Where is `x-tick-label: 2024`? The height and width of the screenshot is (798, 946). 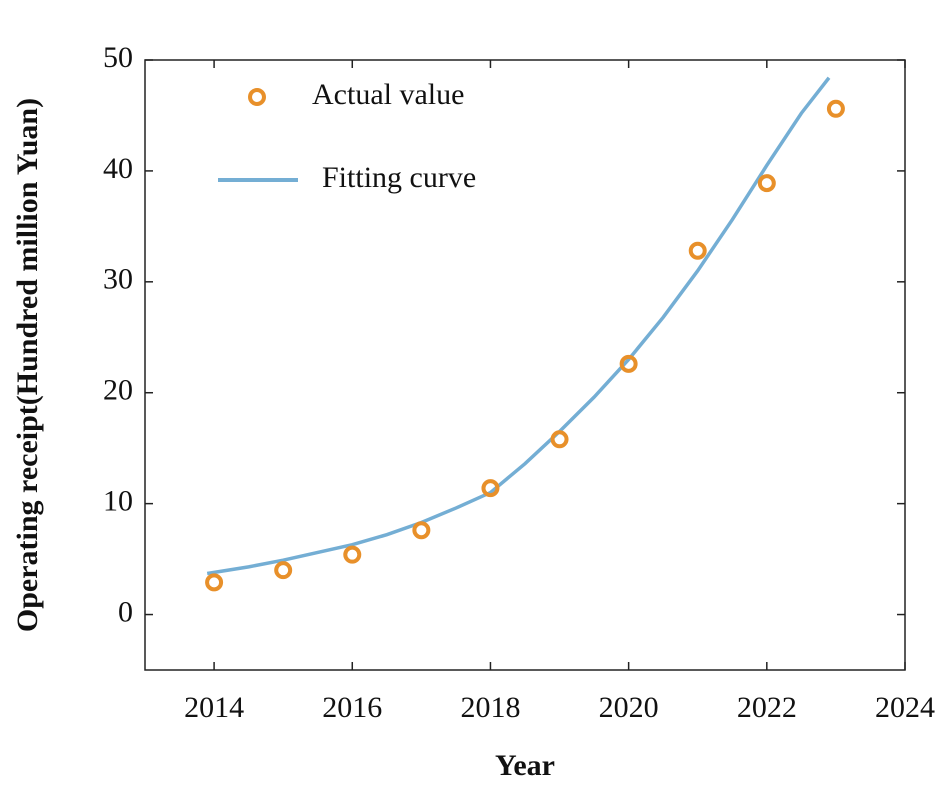
x-tick-label: 2024 is located at coordinates (905, 707).